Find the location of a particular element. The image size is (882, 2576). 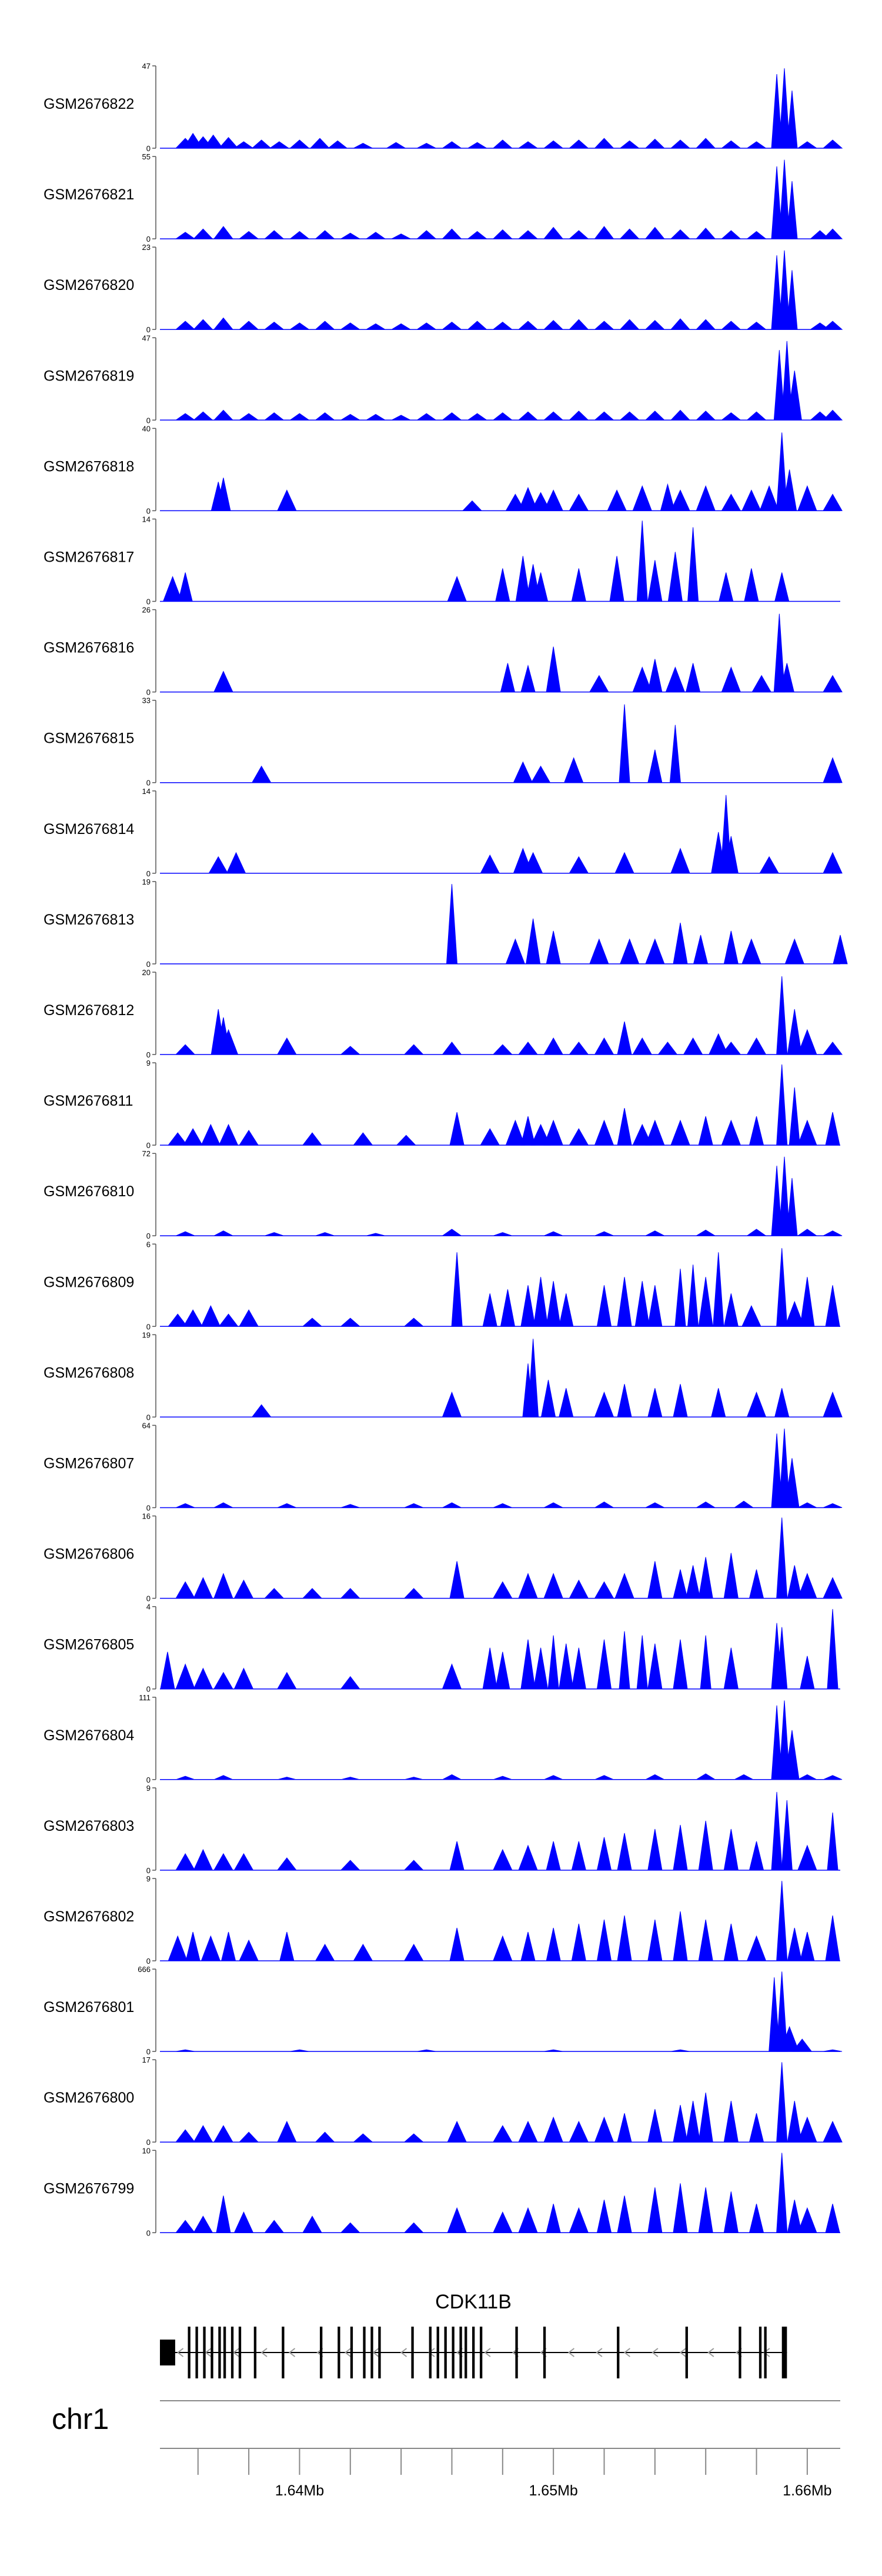

track-GSM2676816: GSM2676816 26 0 is located at coordinates (443, 651).